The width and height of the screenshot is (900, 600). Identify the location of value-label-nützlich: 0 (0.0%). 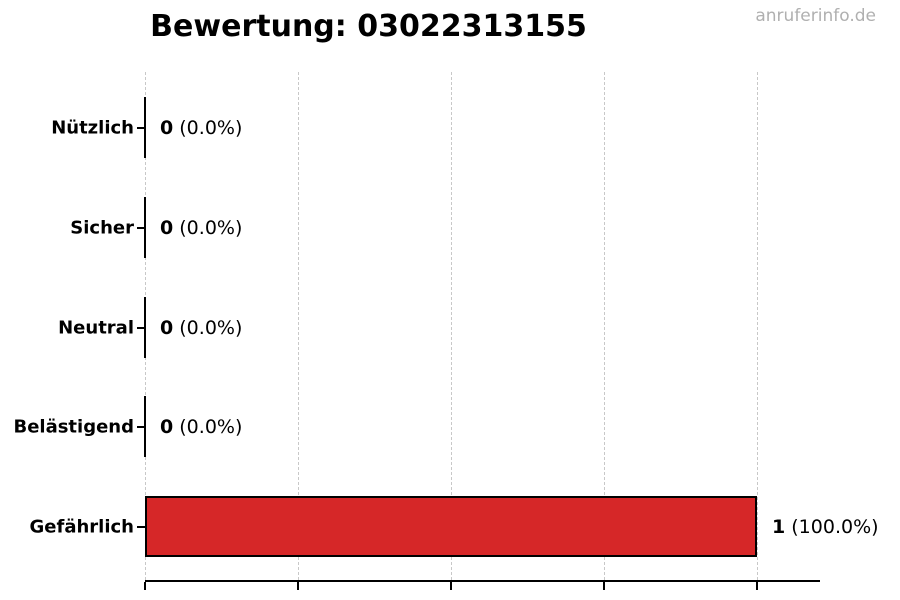
(201, 128).